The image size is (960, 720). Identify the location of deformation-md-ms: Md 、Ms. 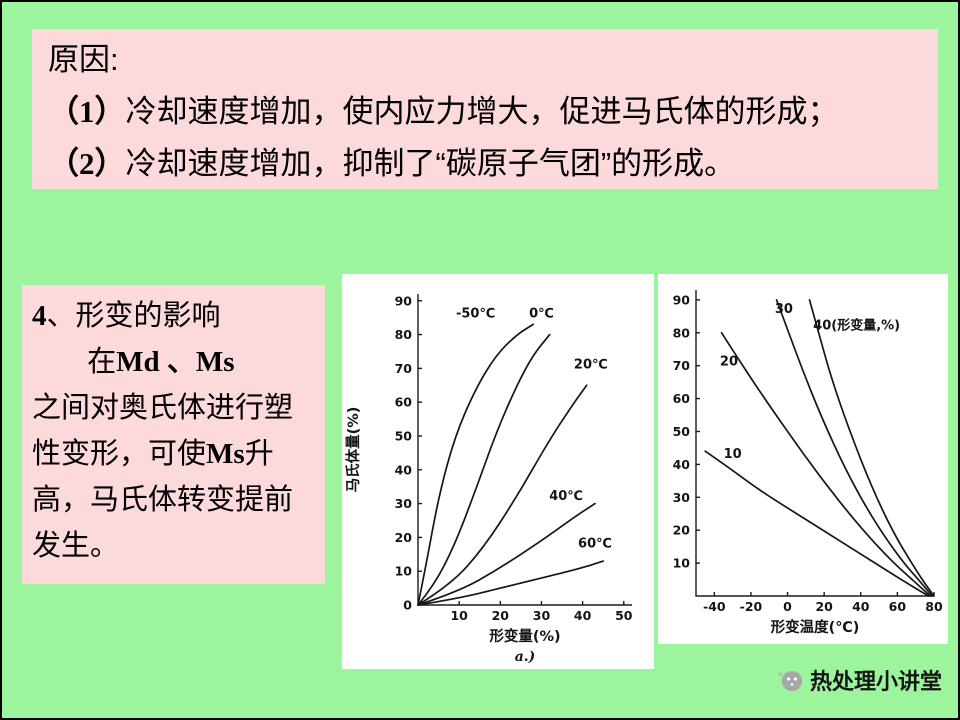
(175, 362).